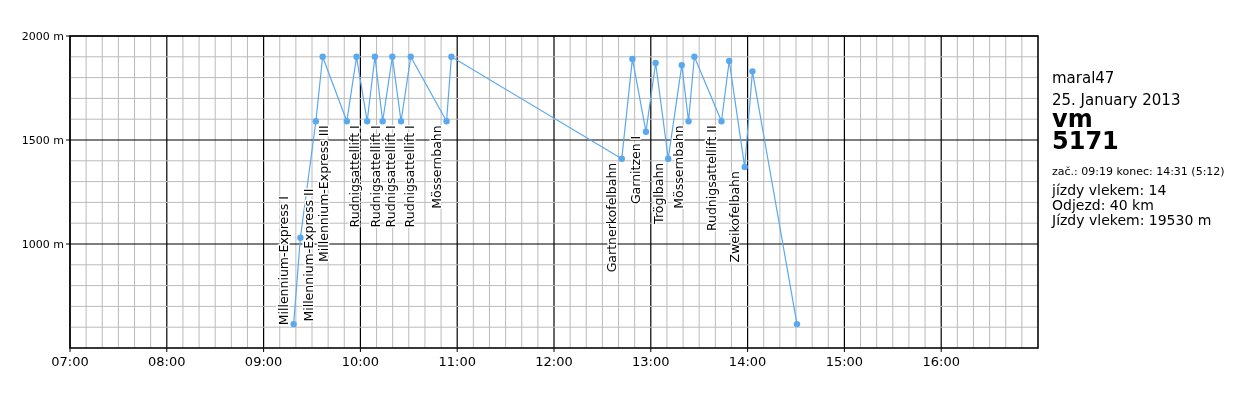  Describe the element at coordinates (1103, 205) in the screenshot. I see `text: Odjezd: 40 km` at that location.